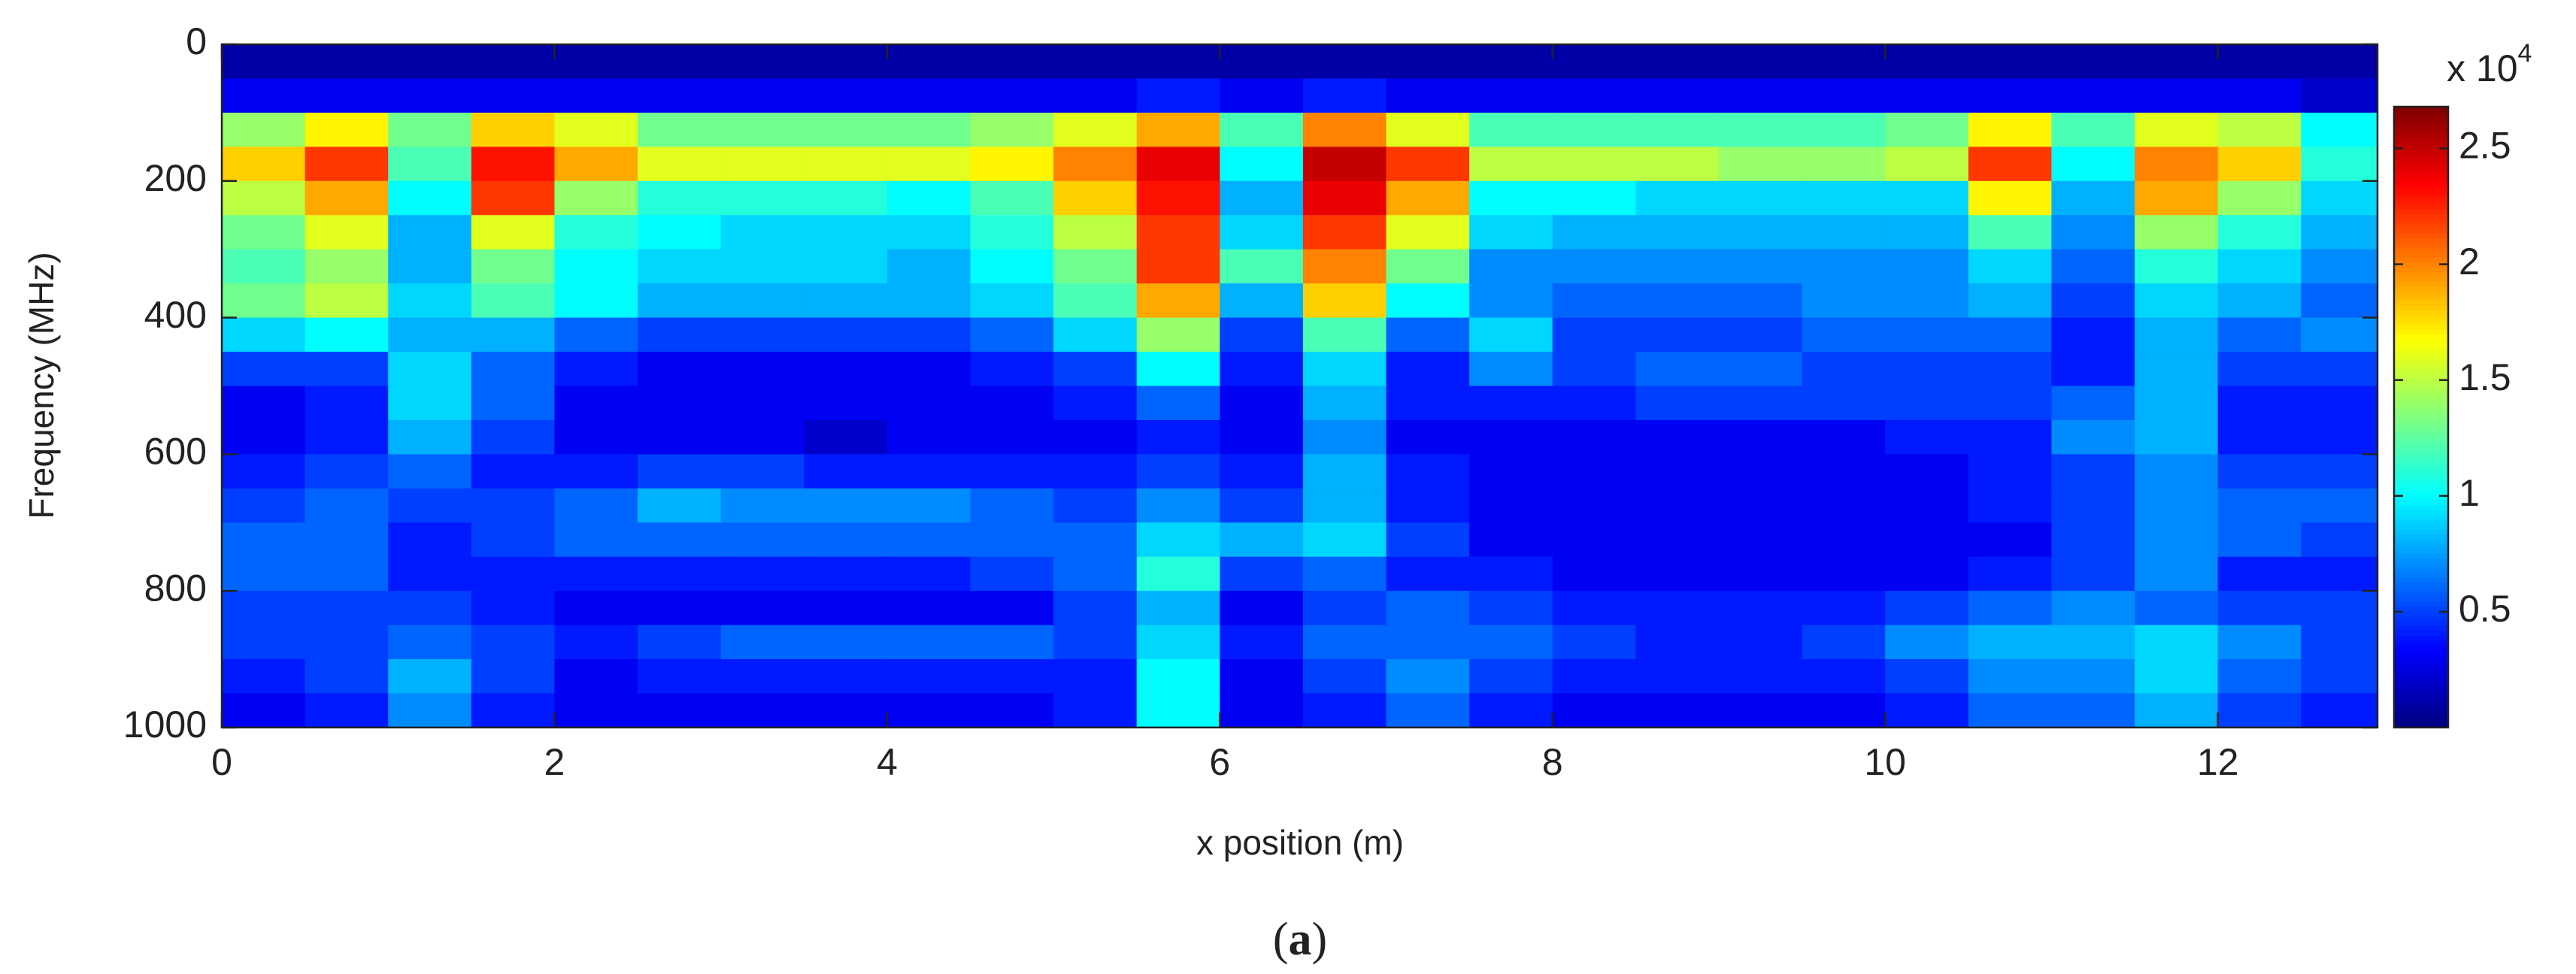 The image size is (2576, 974). Describe the element at coordinates (2452, 417) in the screenshot. I see `colorbar: 0.5 1 1.5 2 2.5` at that location.